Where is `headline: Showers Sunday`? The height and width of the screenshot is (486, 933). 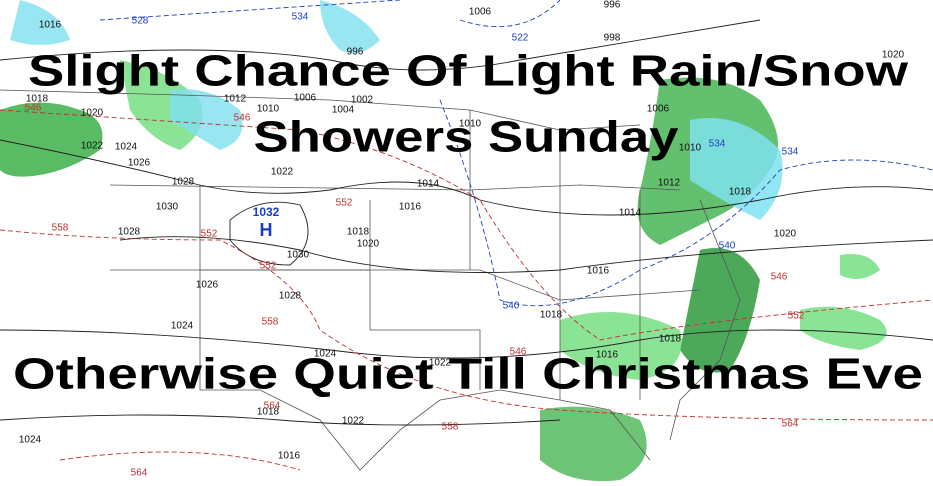
headline: Showers Sunday is located at coordinates (467, 137).